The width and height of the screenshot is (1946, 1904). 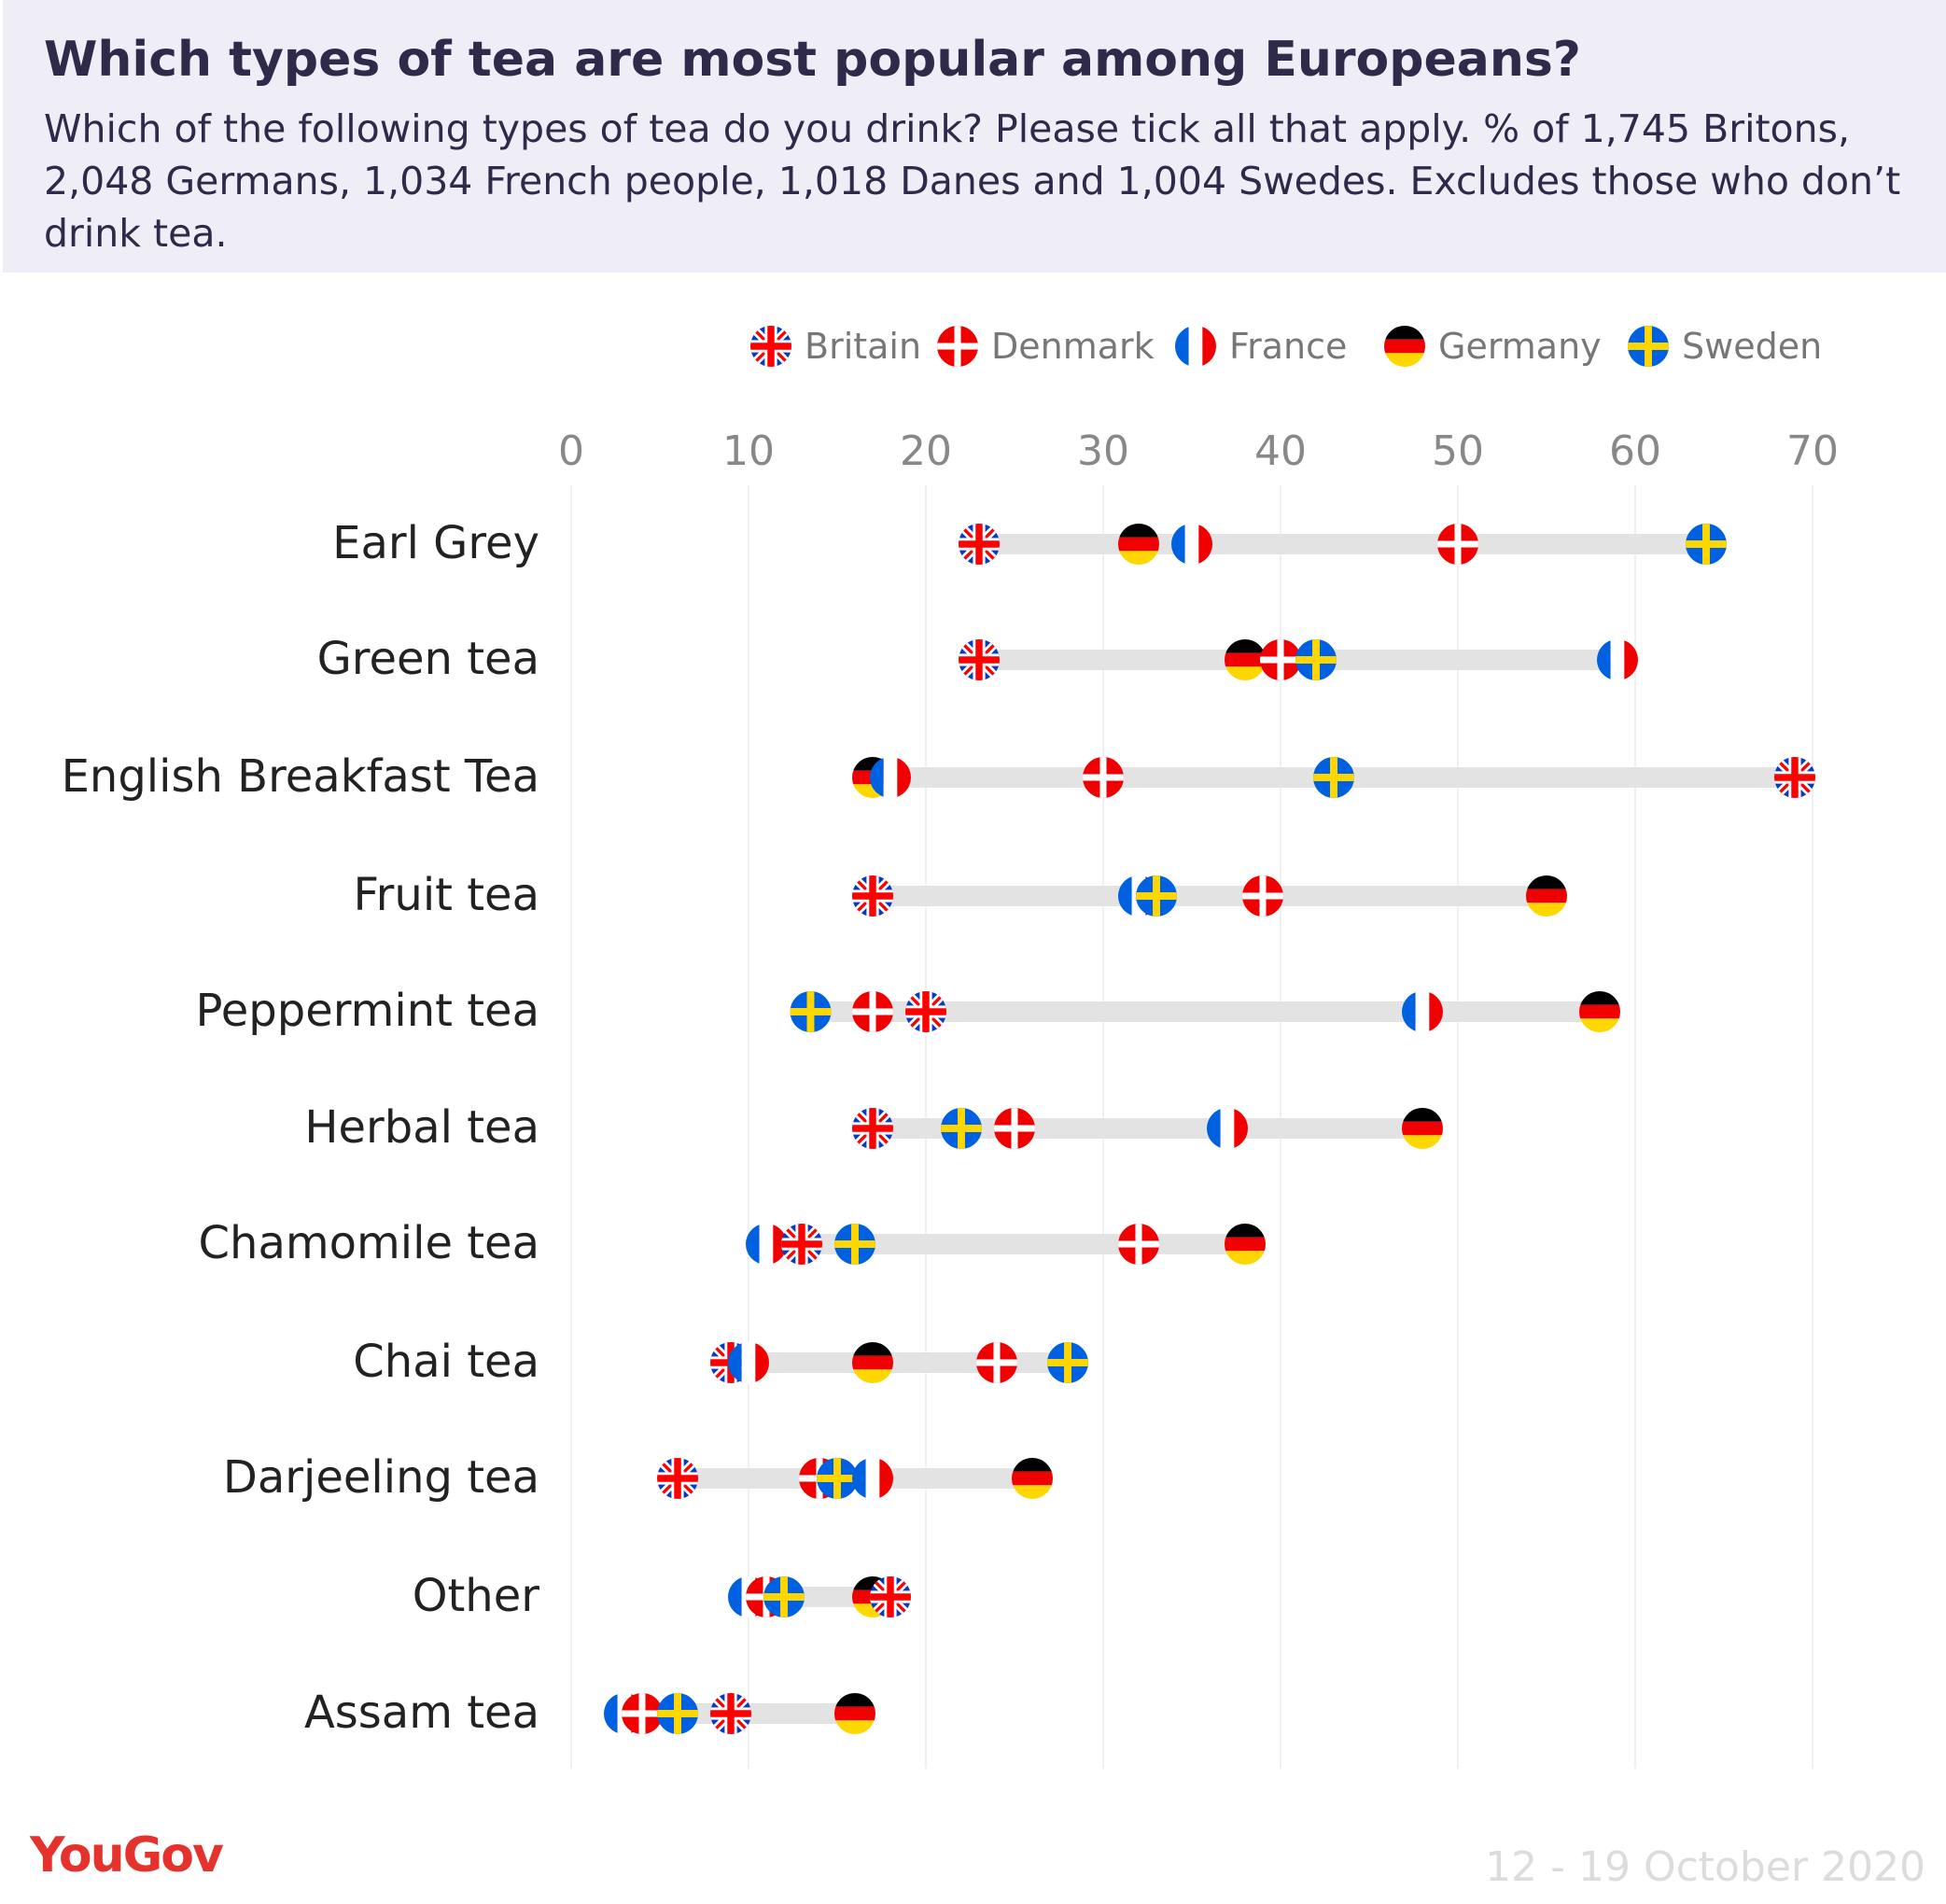 I want to click on legend-flag-france-icon, so click(x=1195, y=346).